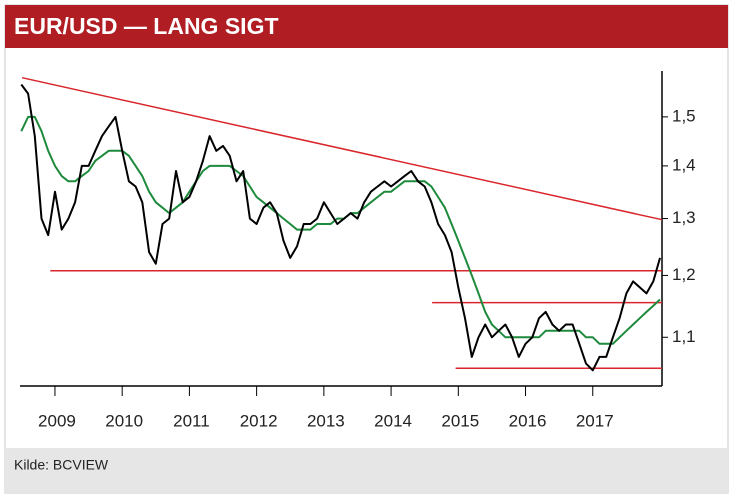 This screenshot has height=501, width=735. I want to click on chart-title: EUR/USD — LANG SIGT, so click(146, 26).